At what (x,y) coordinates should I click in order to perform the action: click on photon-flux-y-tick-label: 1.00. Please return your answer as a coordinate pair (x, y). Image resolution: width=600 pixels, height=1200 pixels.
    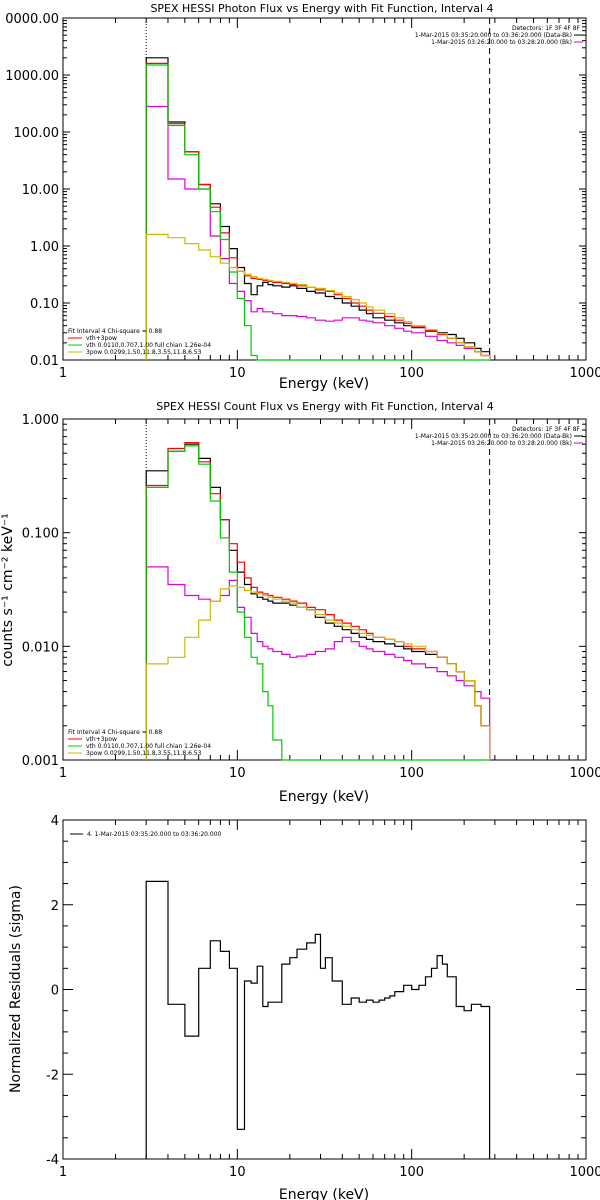
    Looking at the image, I should click on (44, 247).